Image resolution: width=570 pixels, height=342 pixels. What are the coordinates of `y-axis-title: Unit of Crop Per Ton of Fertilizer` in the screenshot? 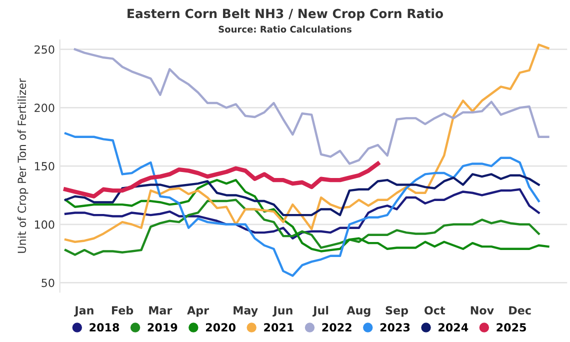 It's located at (22, 165).